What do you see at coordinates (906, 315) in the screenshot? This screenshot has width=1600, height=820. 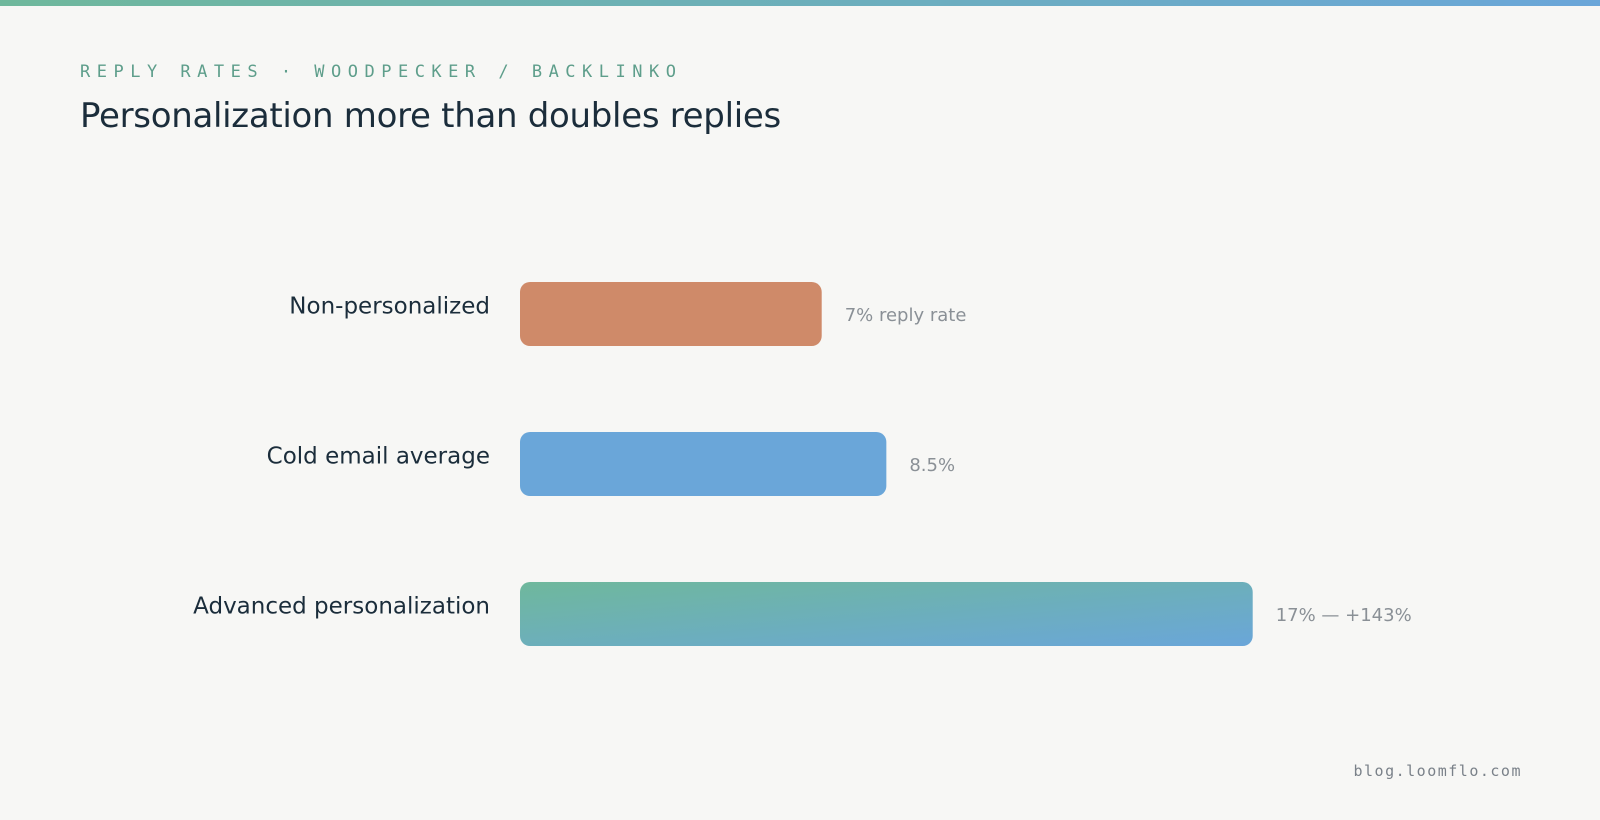 I see `bar-value-label: 7% reply rate` at bounding box center [906, 315].